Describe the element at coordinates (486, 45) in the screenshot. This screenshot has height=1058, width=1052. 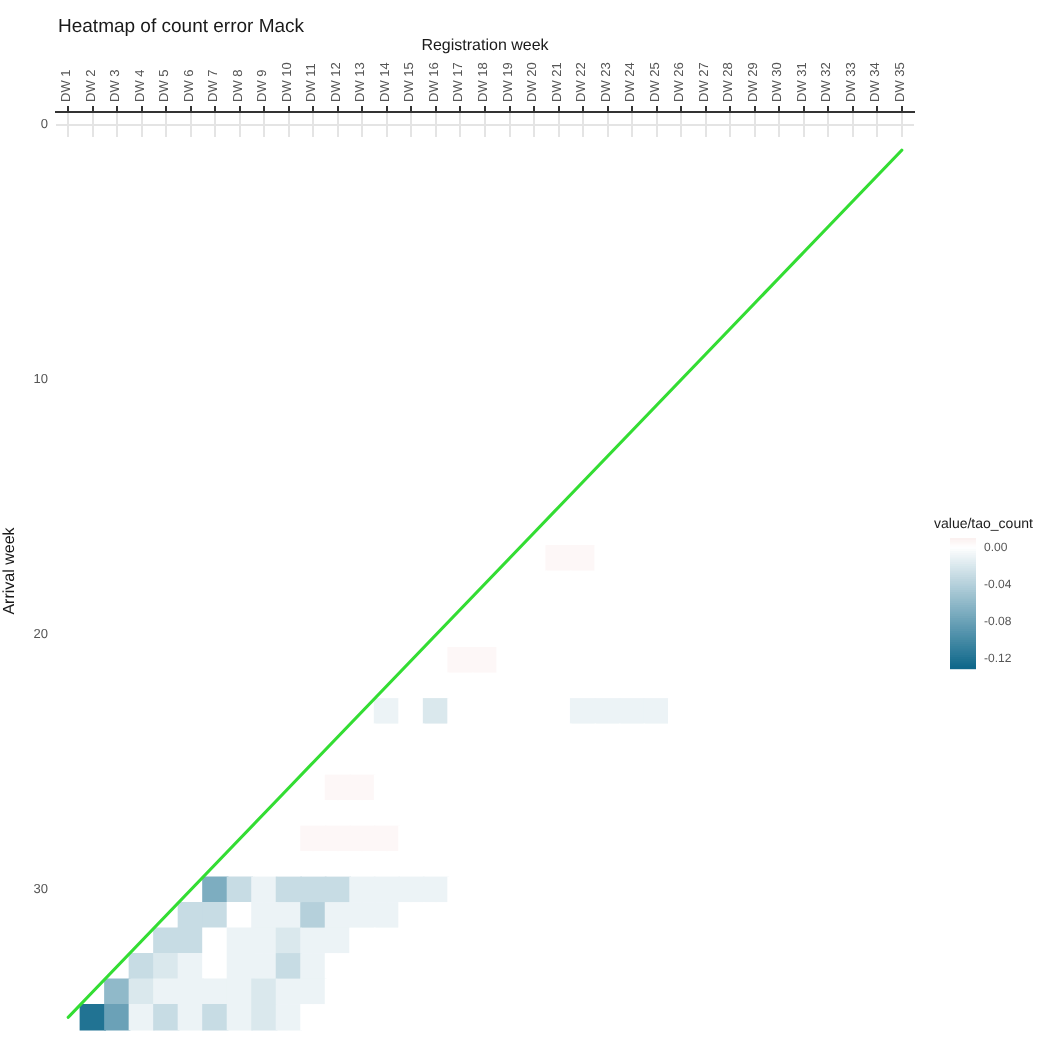
I see `x-axis-title: Registration week` at that location.